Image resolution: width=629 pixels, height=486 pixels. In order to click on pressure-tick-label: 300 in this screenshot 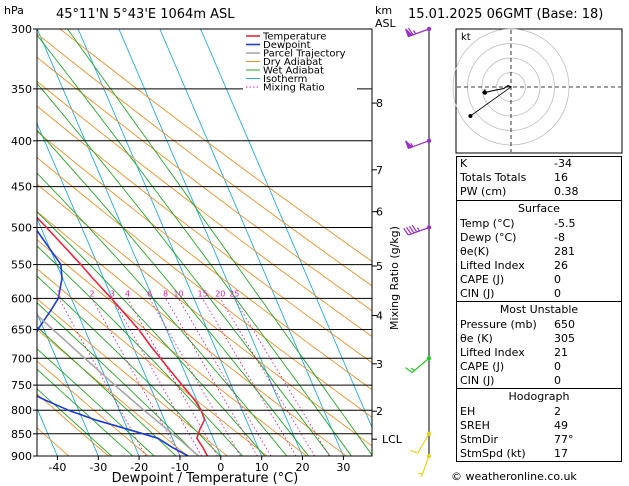, I will do `click(21, 29)`.